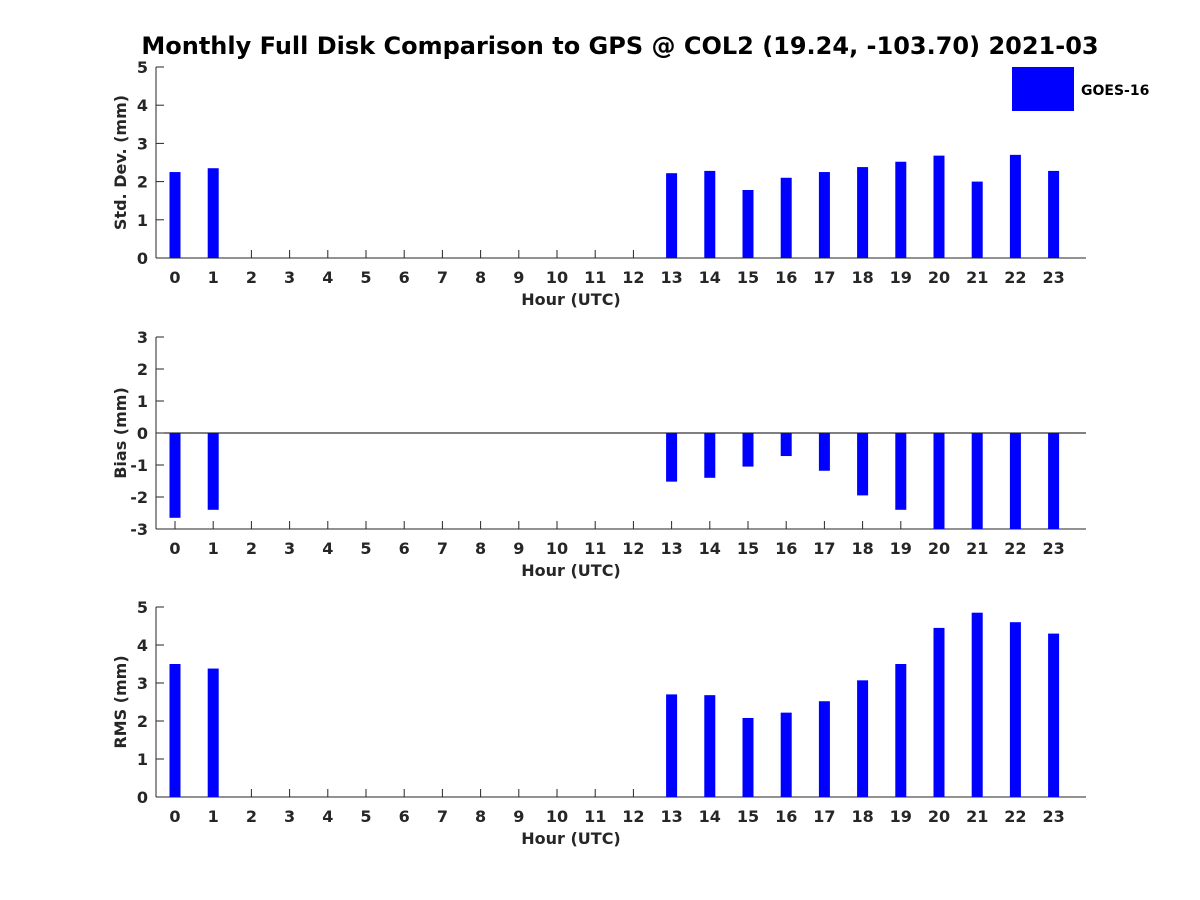 The height and width of the screenshot is (900, 1200). Describe the element at coordinates (120, 162) in the screenshot. I see `y-axis-label: Std. Dev. (mm)` at that location.